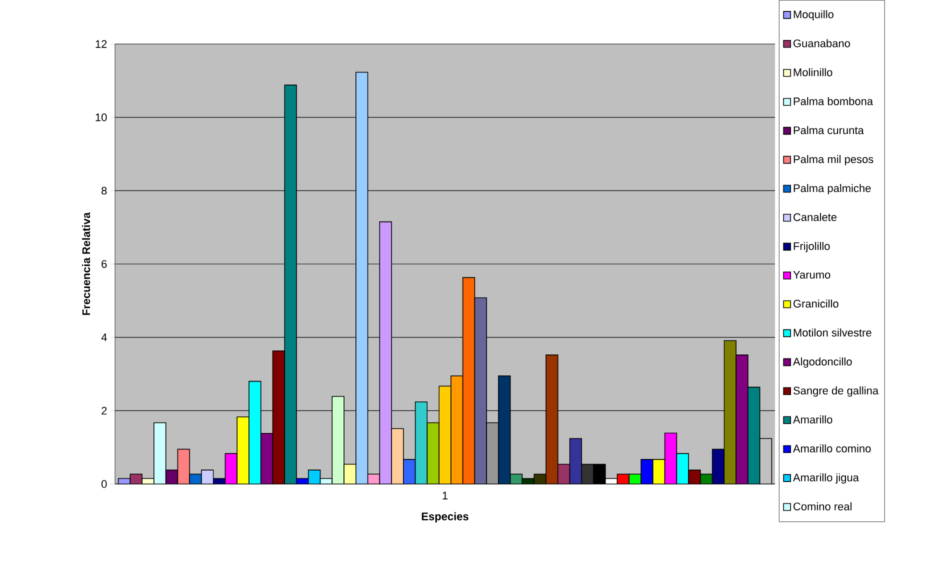 This screenshot has width=943, height=574. Describe the element at coordinates (815, 217) in the screenshot. I see `legend-label: Canalete` at that location.